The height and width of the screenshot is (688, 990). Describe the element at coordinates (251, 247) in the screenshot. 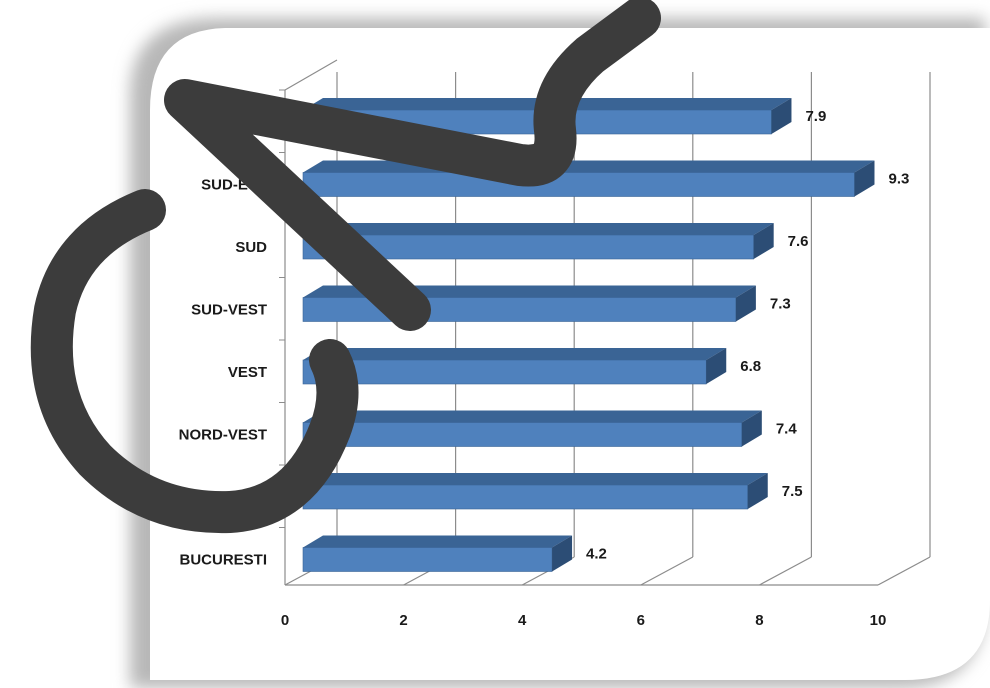

I see `category-label: SUD` at that location.